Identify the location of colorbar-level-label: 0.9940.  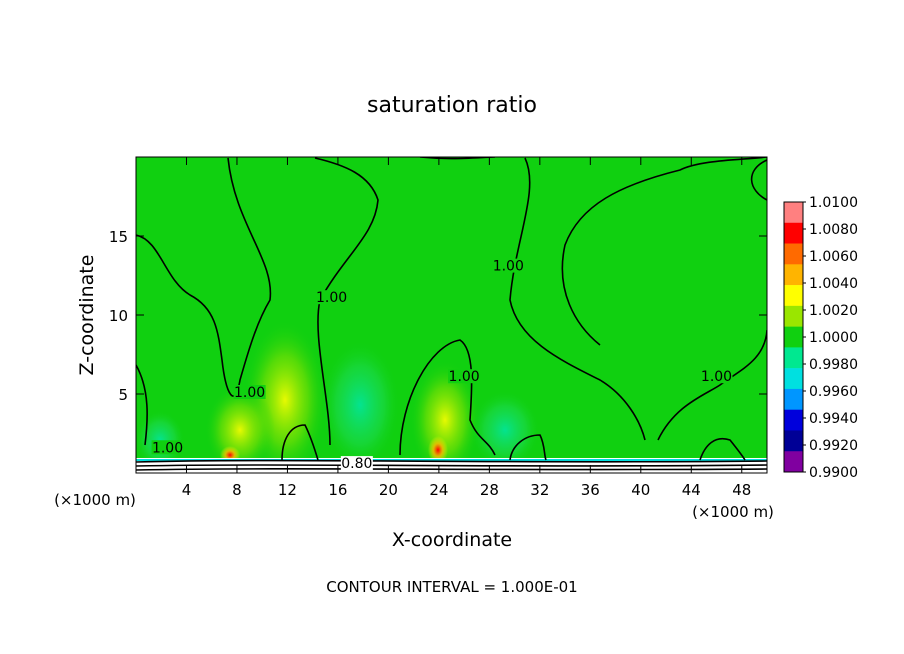
(833, 419).